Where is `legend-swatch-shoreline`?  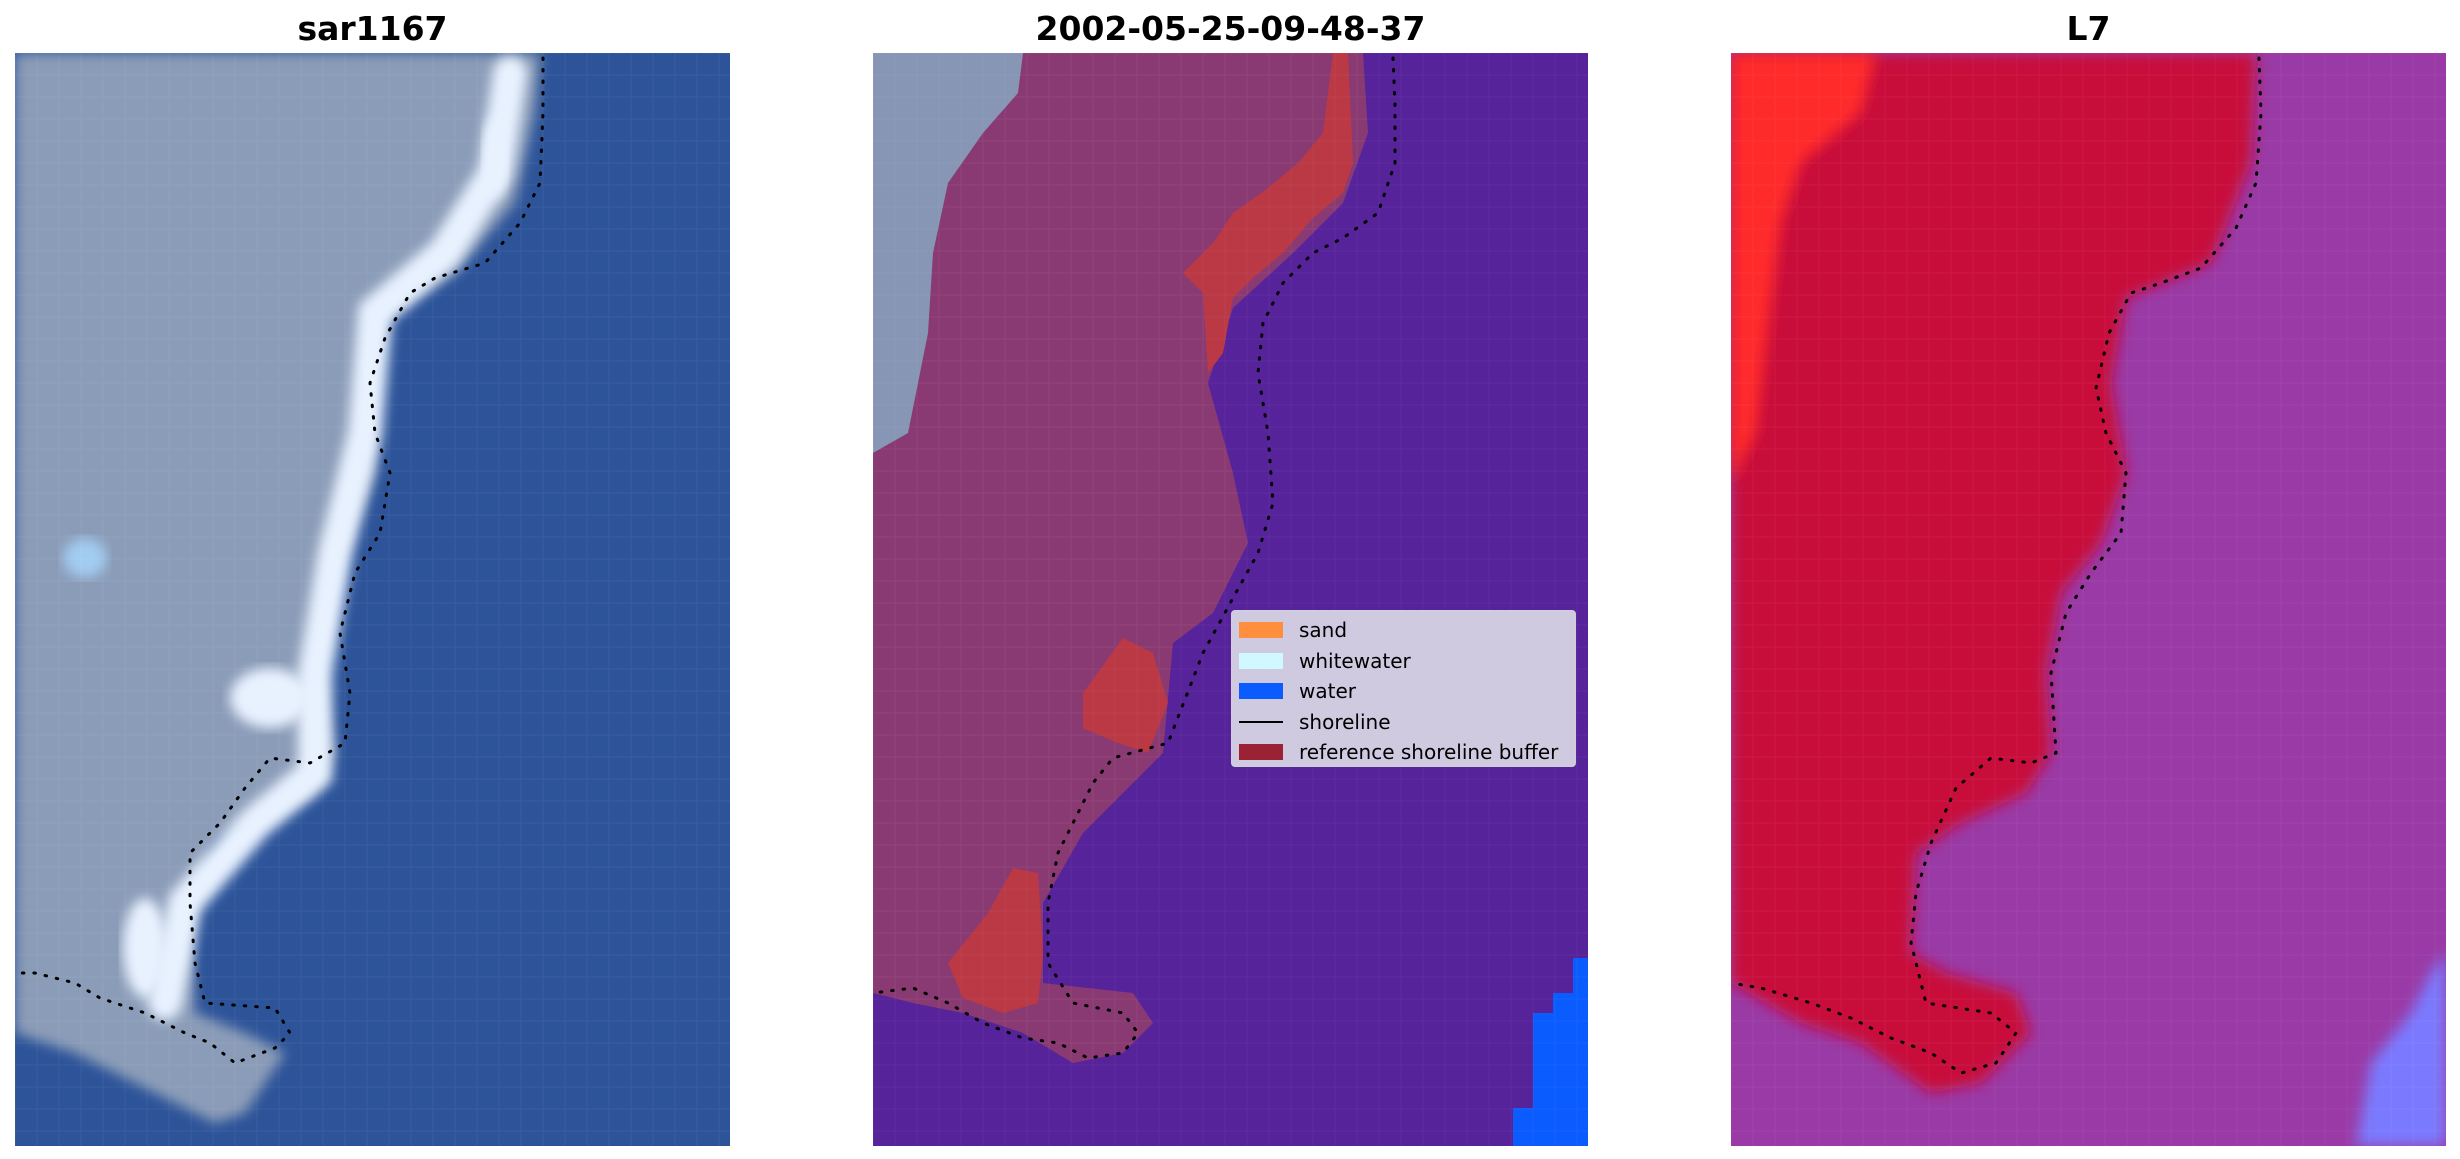
legend-swatch-shoreline is located at coordinates (1261, 721).